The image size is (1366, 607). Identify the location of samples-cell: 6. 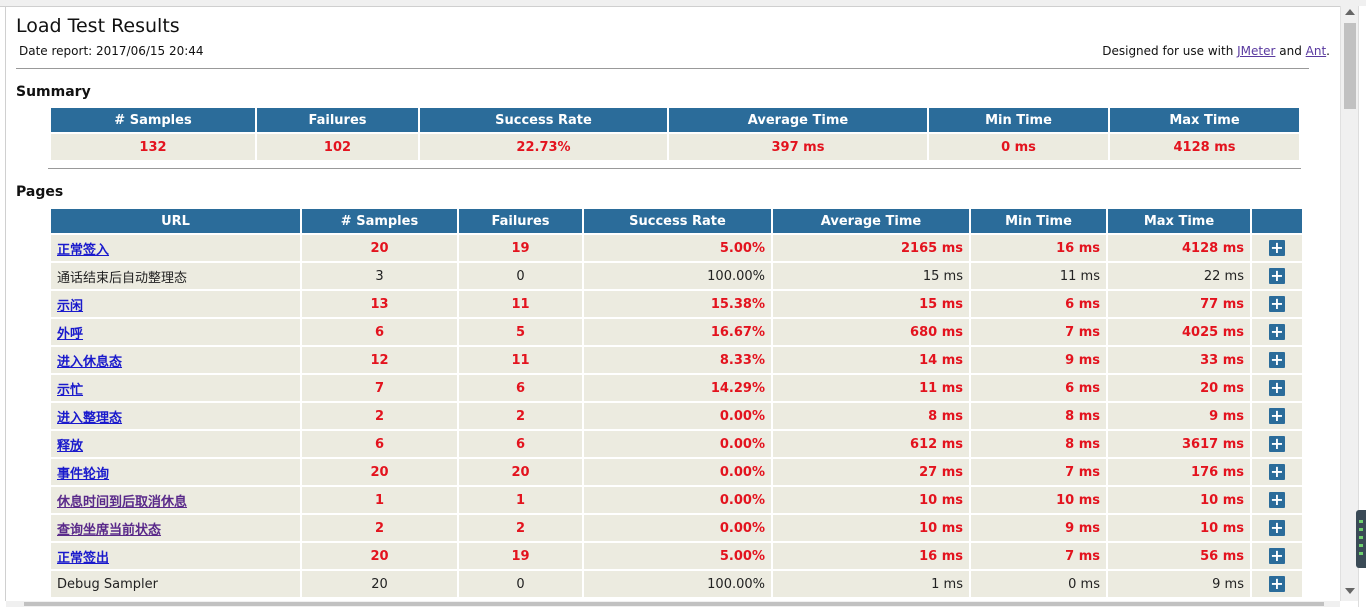
(379, 444).